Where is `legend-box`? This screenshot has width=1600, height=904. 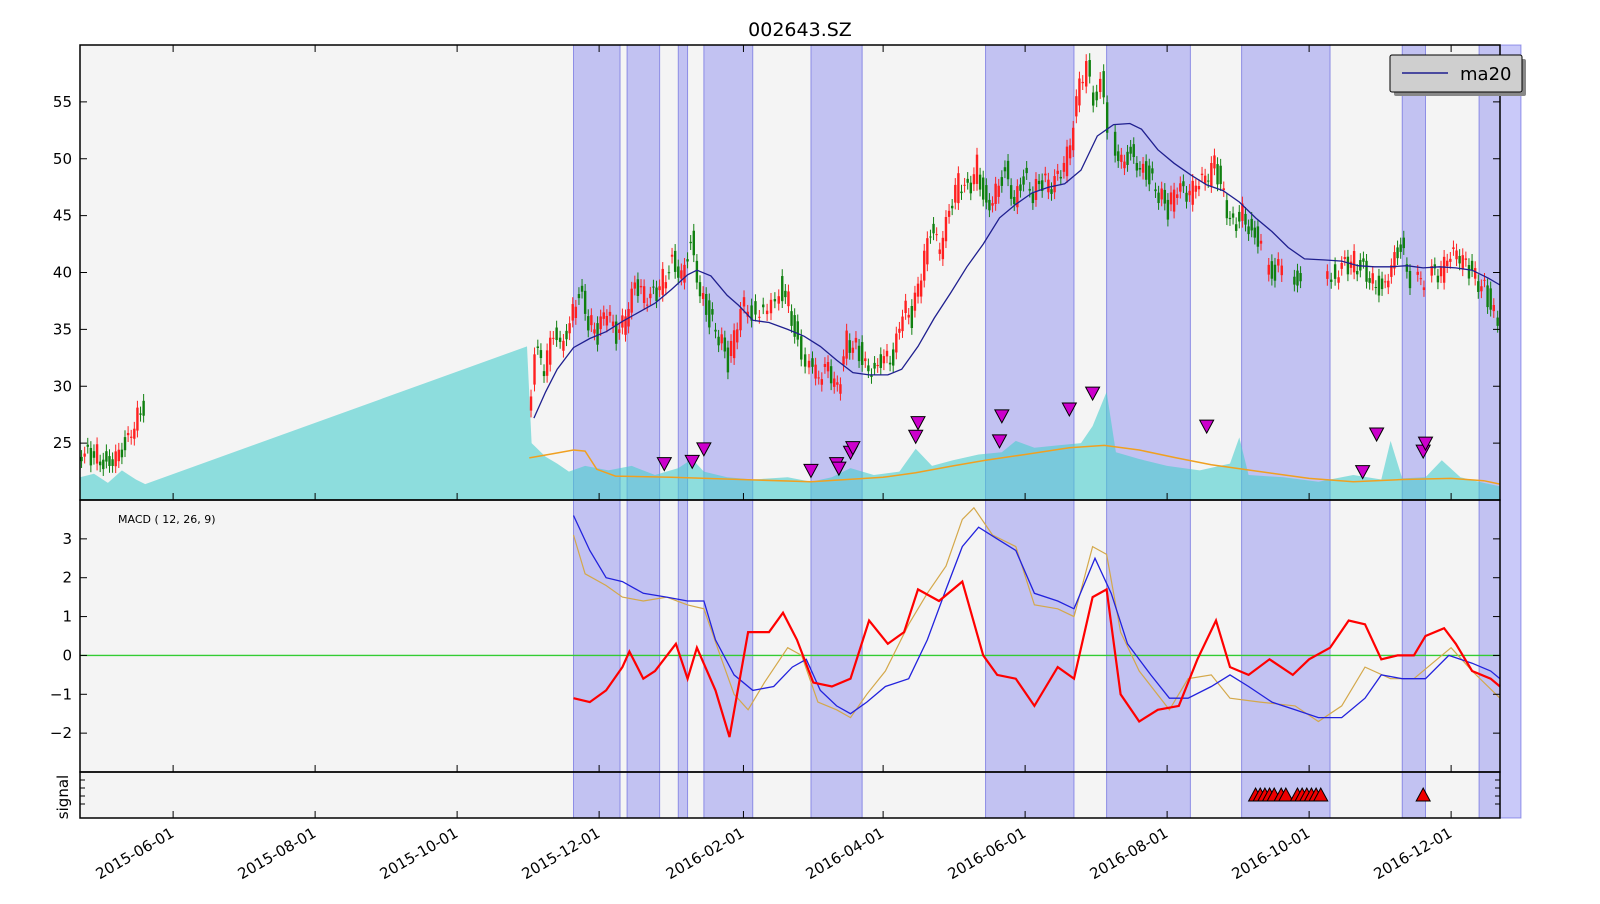 legend-box is located at coordinates (1456, 73).